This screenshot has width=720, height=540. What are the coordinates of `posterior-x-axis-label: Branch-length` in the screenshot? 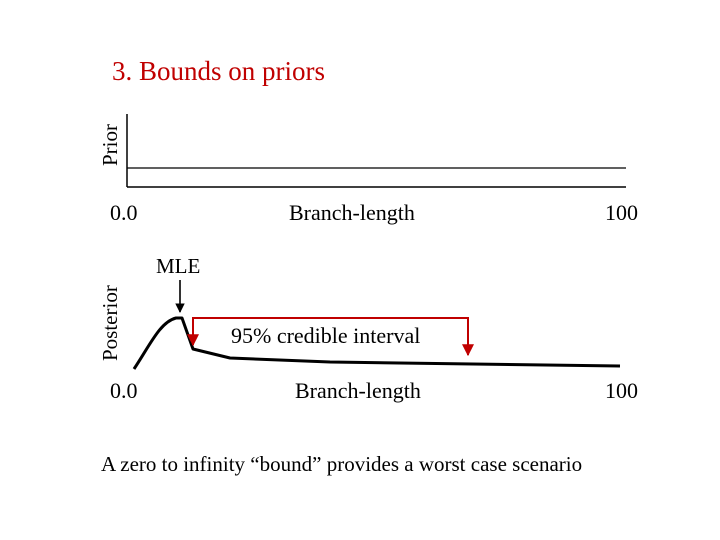 It's located at (358, 390).